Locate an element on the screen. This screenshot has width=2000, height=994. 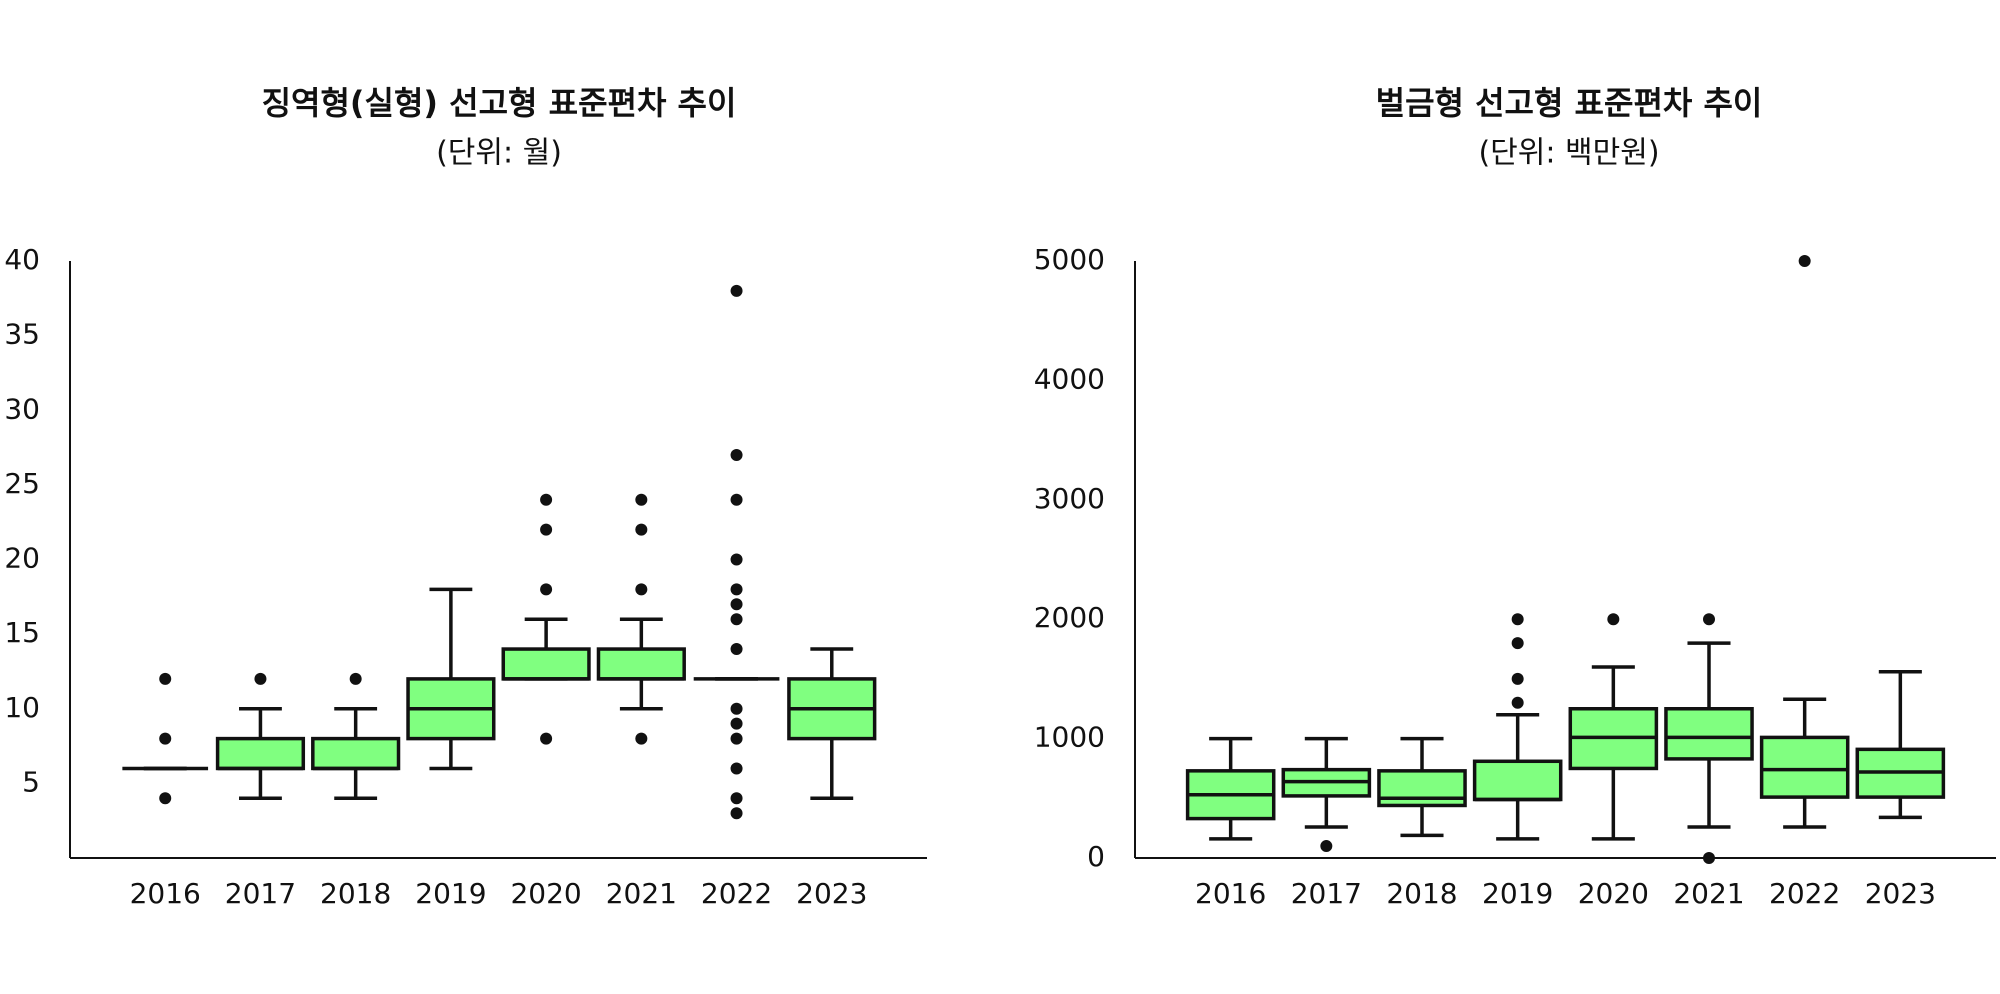
chart-title: 벌금형 선고형 표준편차 추이 is located at coordinates (1569, 103).